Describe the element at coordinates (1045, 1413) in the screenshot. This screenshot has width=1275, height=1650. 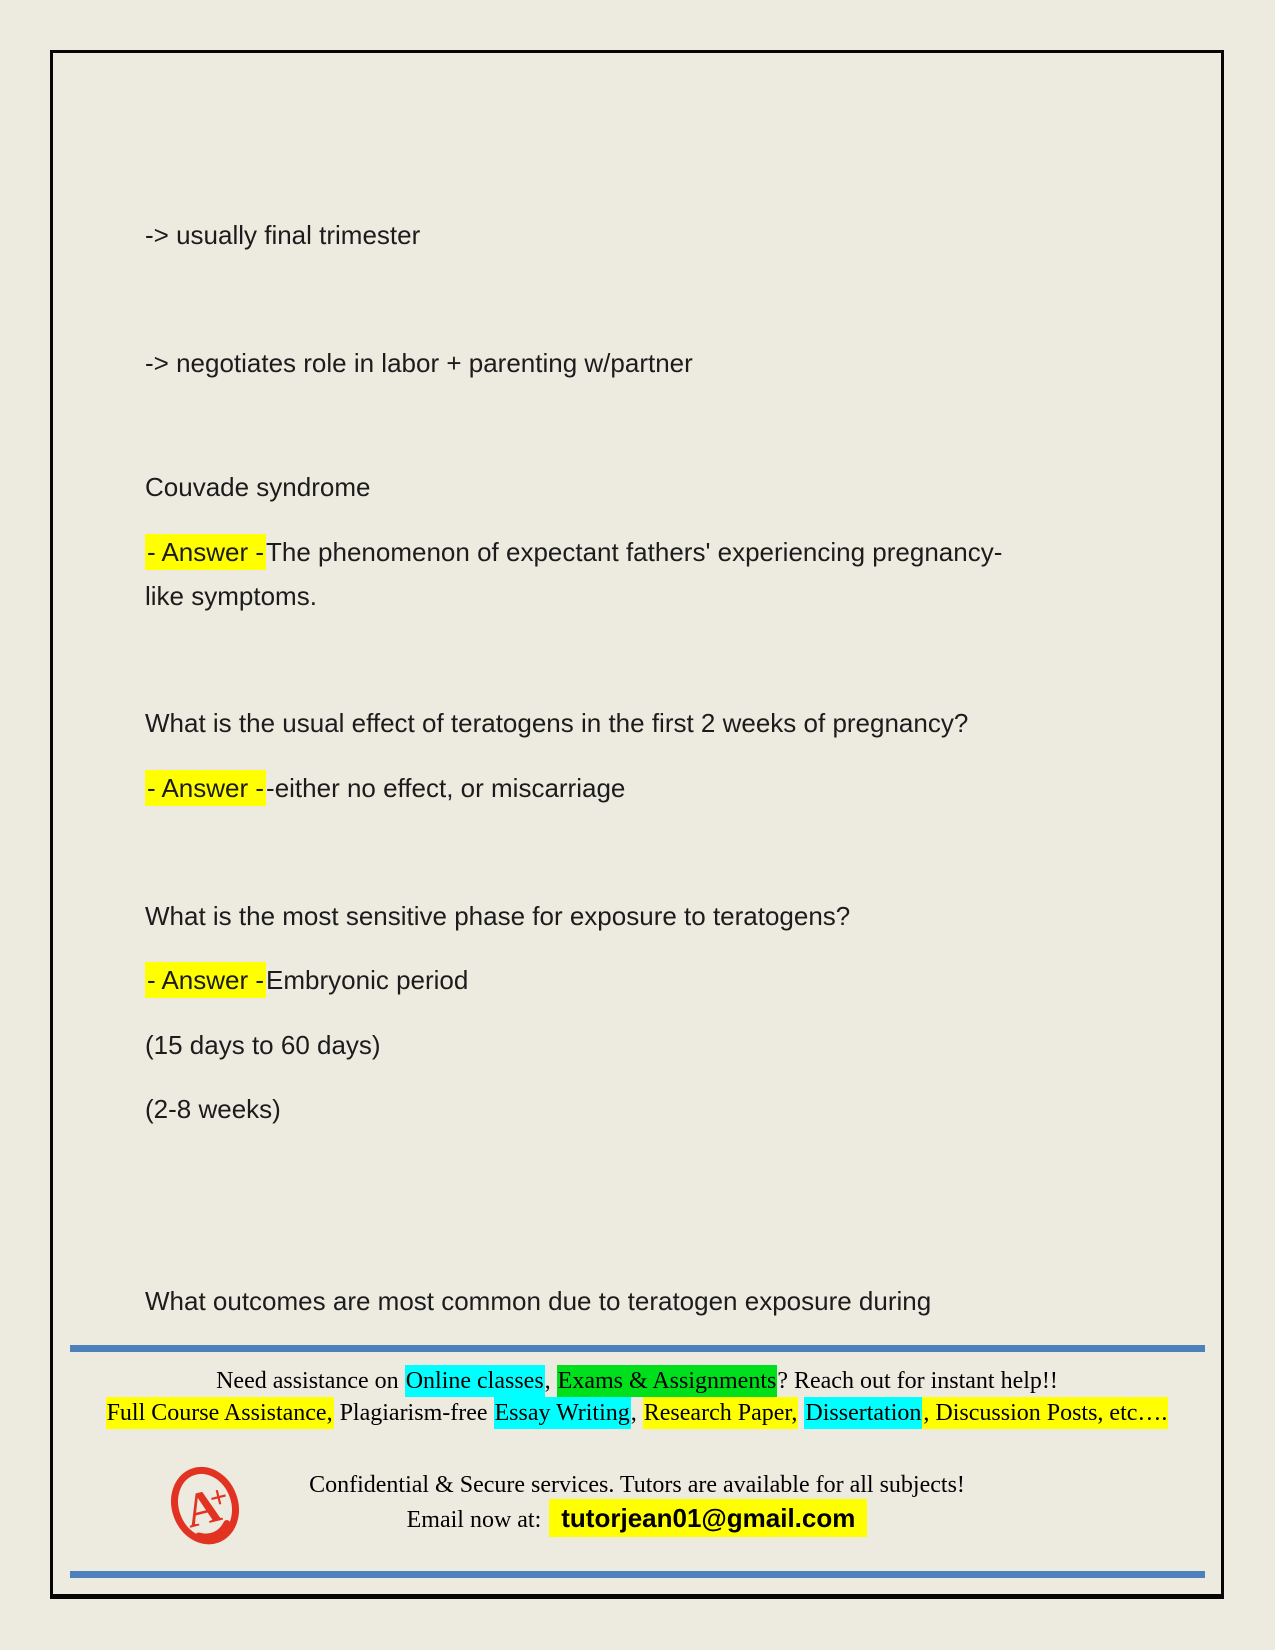
I see `ad-highlight-discussion-posts: , Discussion Posts, etc….` at that location.